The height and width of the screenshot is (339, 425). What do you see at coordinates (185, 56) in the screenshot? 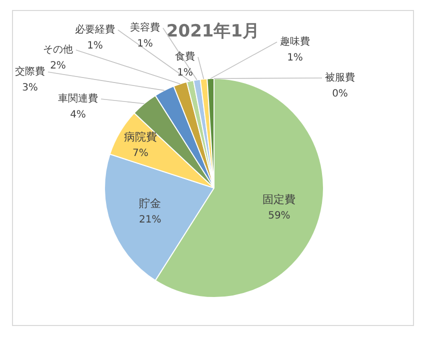
I see `slice-label: 食費` at bounding box center [185, 56].